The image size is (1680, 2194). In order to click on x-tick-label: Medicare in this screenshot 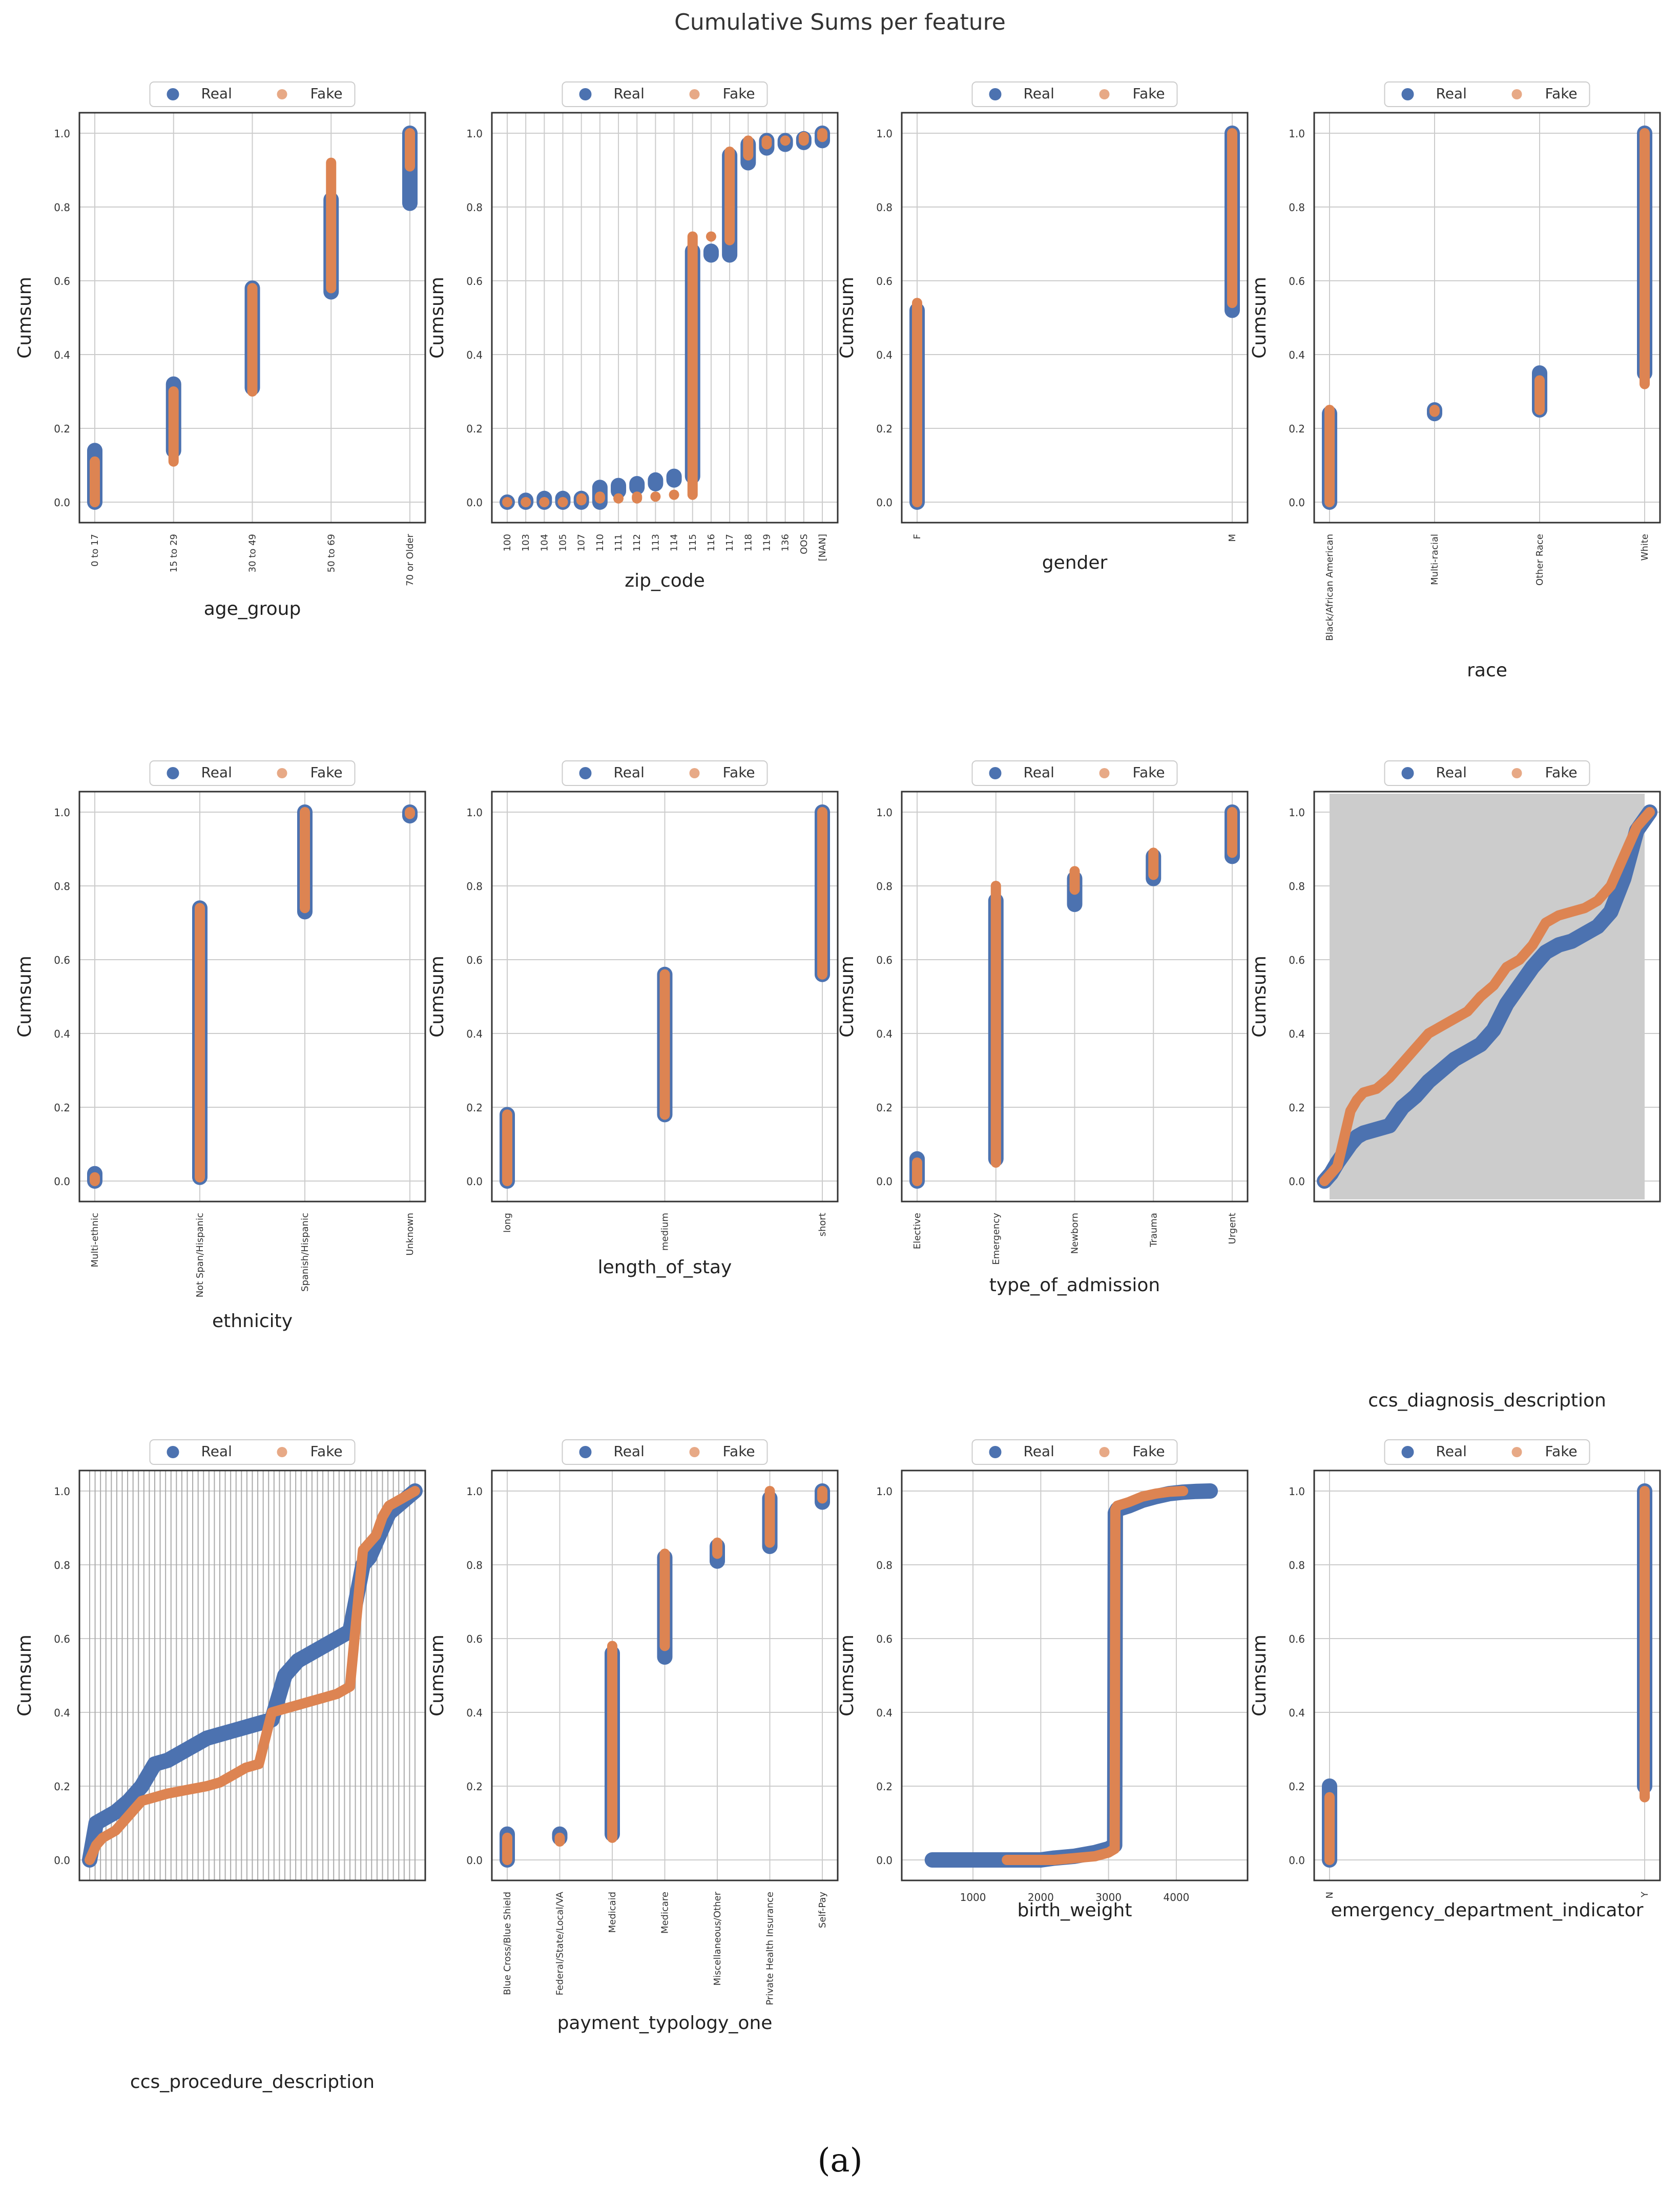, I will do `click(665, 1913)`.